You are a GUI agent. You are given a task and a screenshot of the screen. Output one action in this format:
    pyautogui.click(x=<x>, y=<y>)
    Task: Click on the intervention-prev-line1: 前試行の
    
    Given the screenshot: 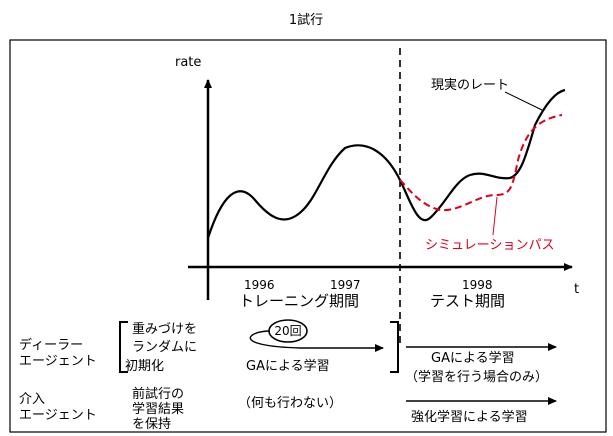 What is the action you would take?
    pyautogui.click(x=158, y=394)
    